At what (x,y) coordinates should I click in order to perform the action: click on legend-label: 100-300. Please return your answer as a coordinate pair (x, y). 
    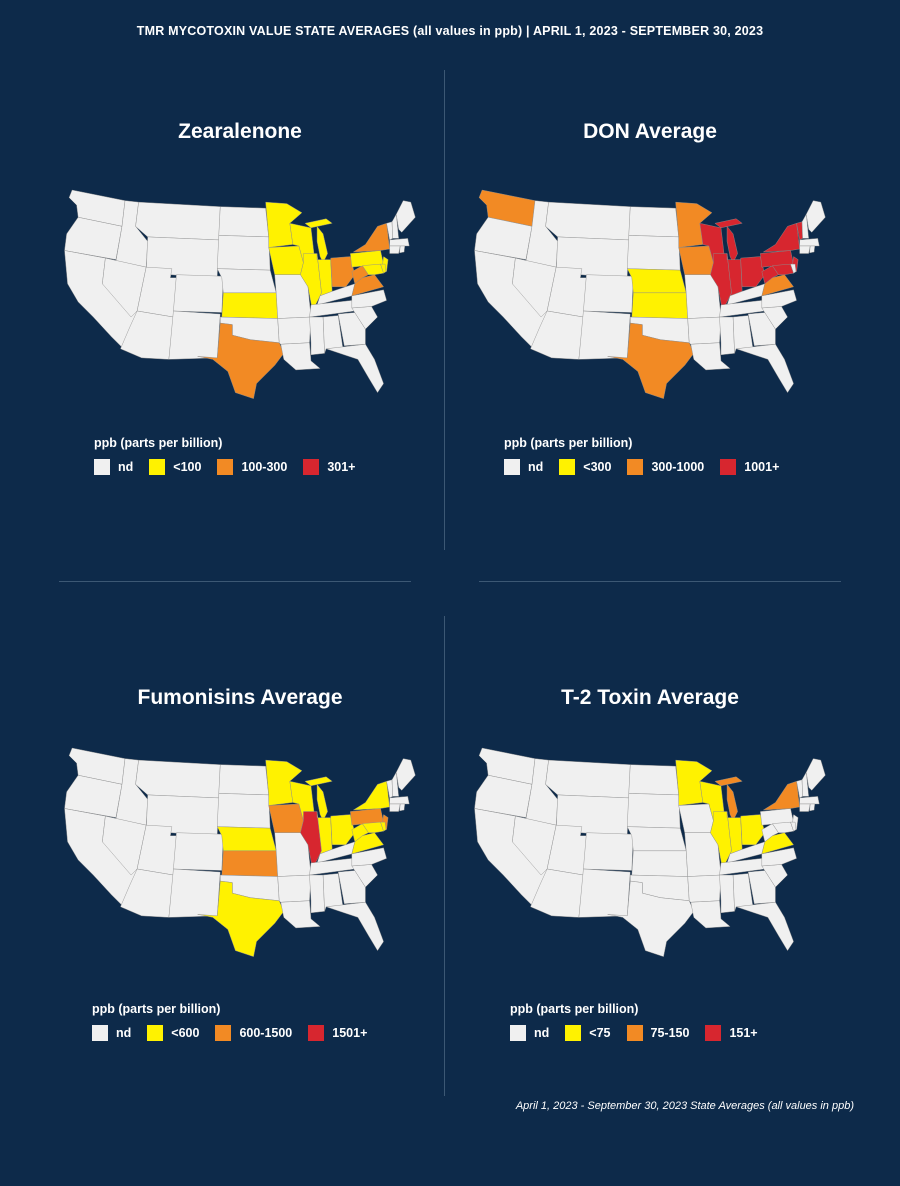
    Looking at the image, I should click on (264, 467).